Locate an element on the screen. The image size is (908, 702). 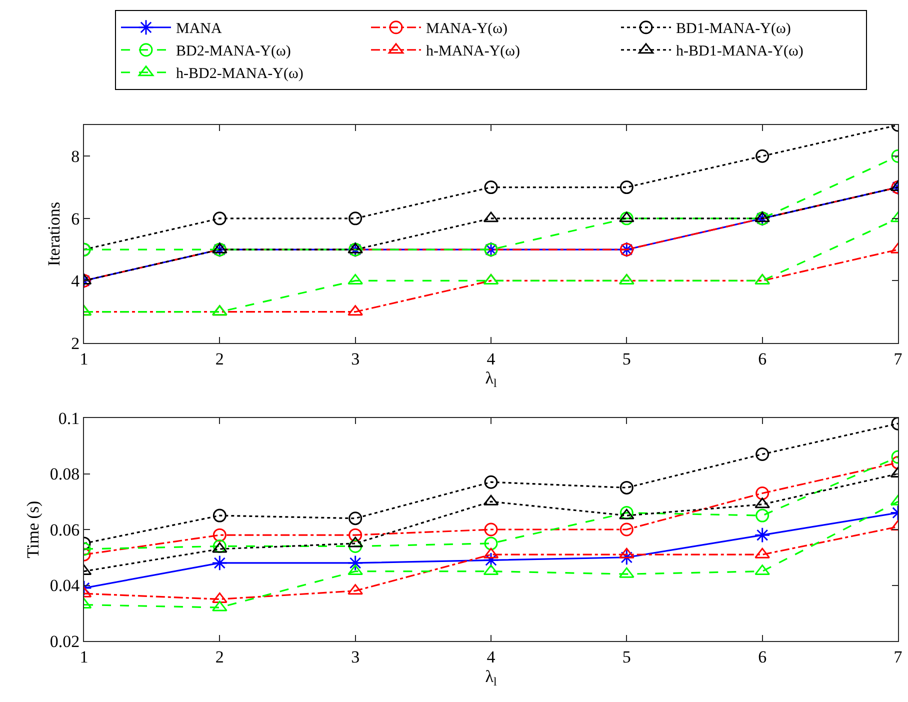
y-tick-label: 6 is located at coordinates (75, 218).